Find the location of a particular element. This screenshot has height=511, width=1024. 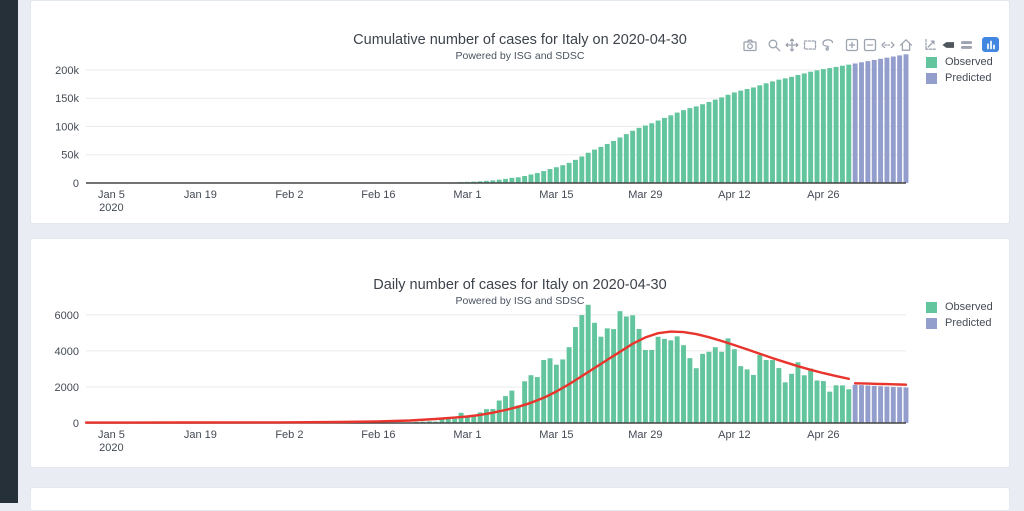

legend-item-observed: Observed is located at coordinates (959, 307).